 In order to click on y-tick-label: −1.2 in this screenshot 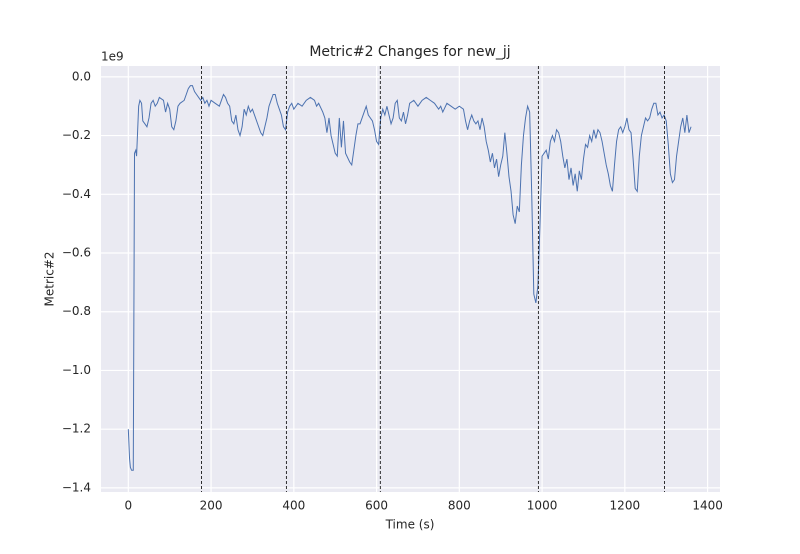, I will do `click(76, 429)`.